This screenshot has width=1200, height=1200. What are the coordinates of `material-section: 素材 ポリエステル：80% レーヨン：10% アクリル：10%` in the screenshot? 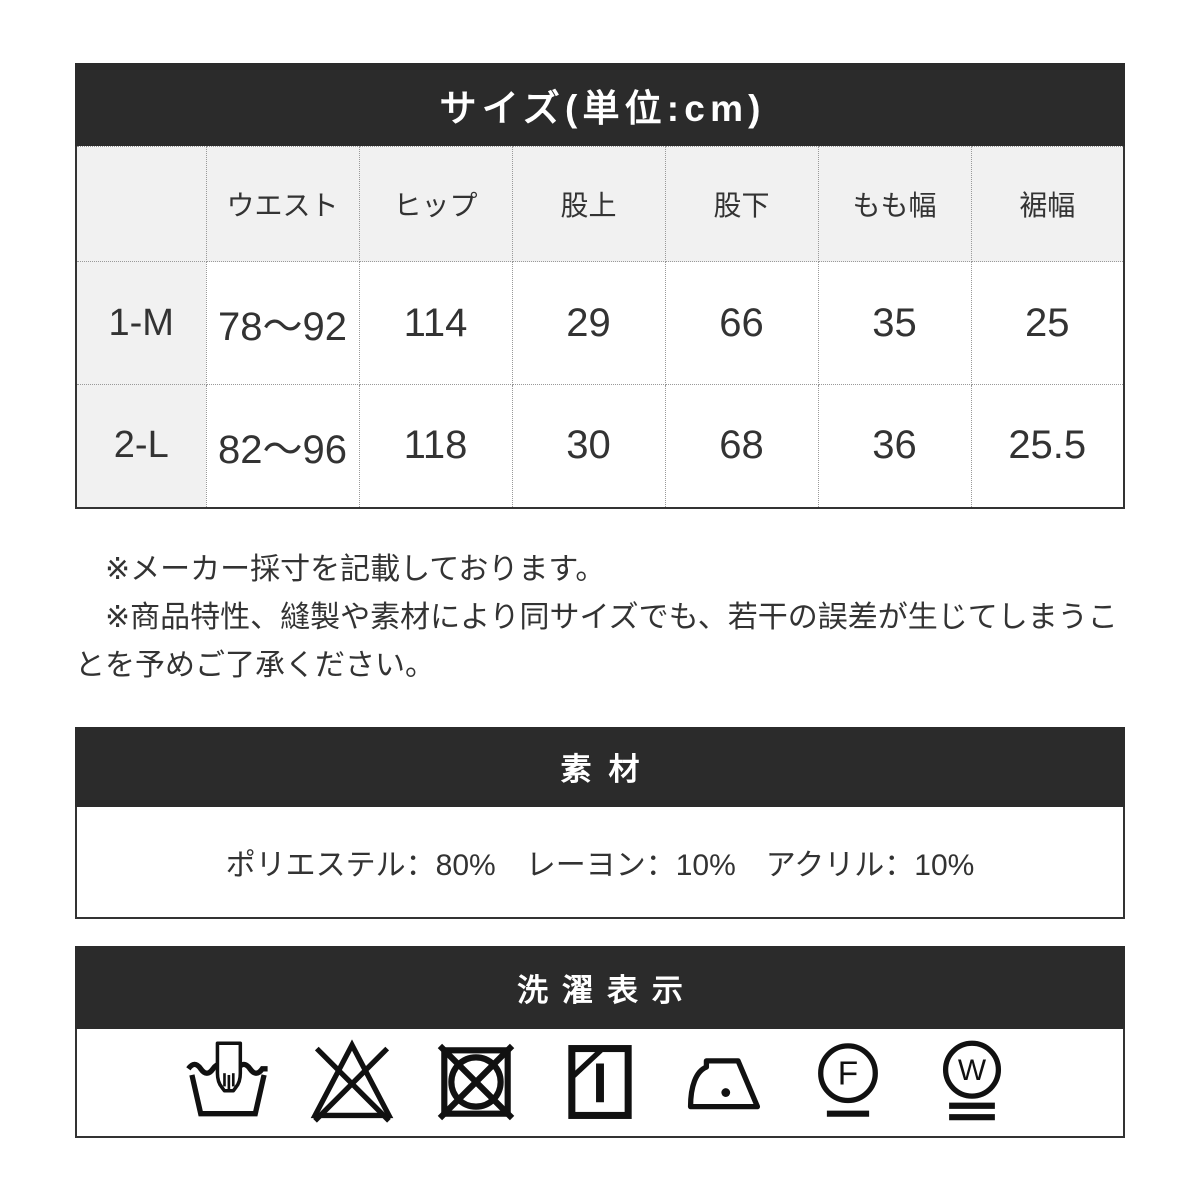 It's located at (600, 822).